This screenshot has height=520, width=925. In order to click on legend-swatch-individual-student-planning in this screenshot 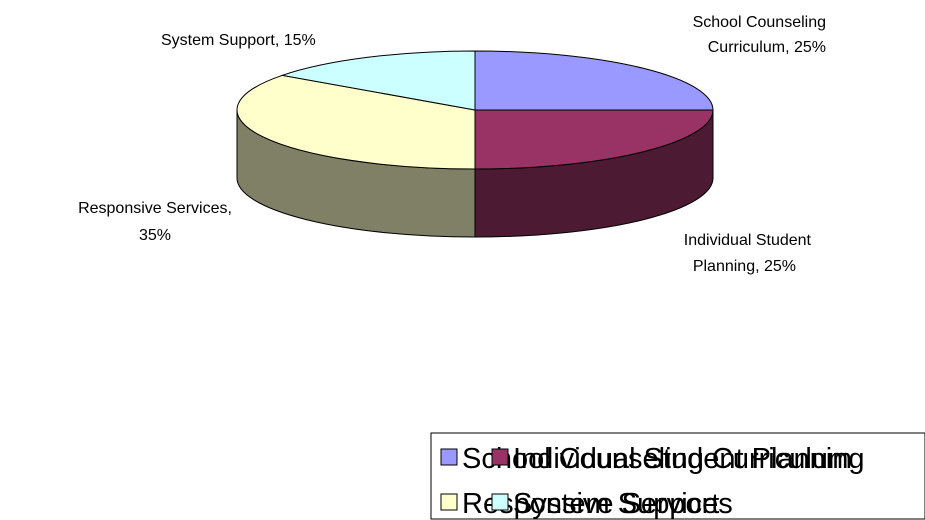, I will do `click(500, 457)`.